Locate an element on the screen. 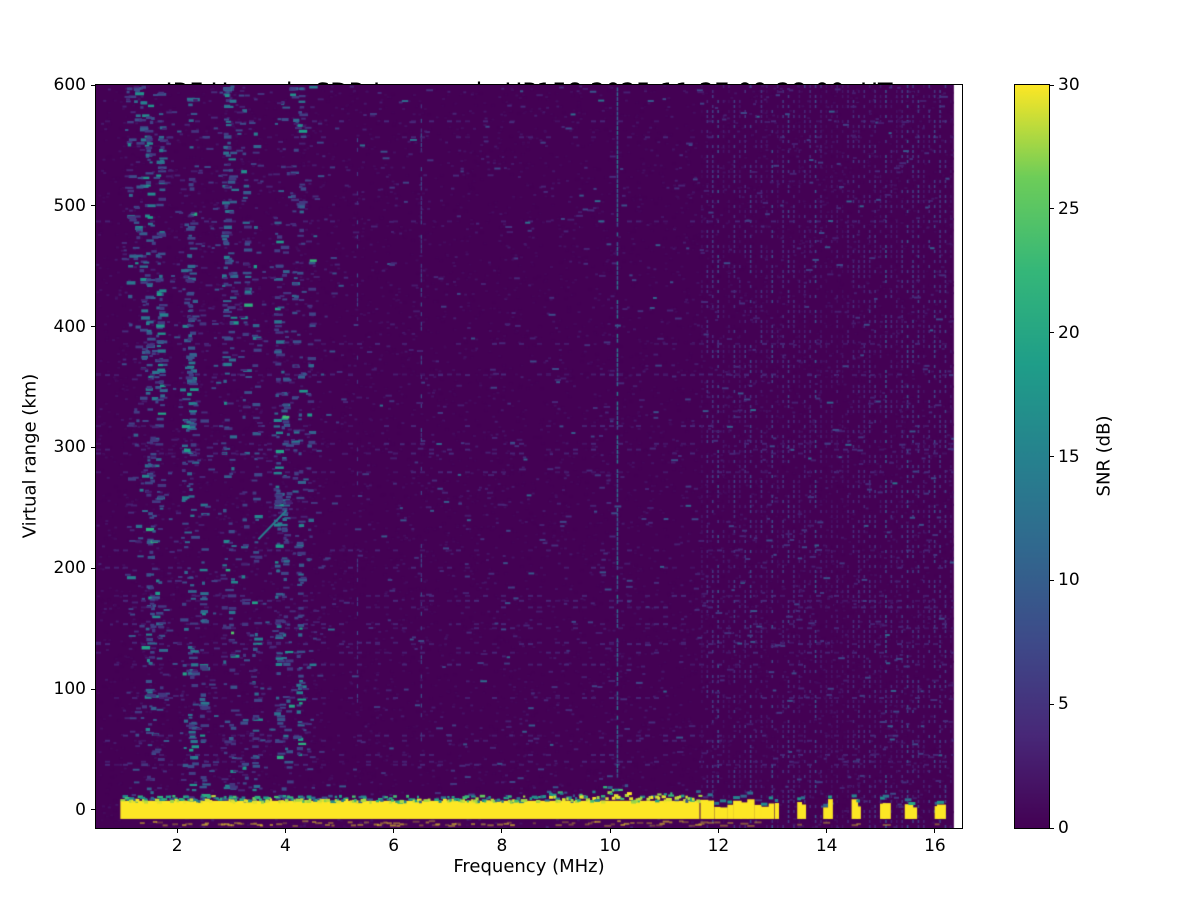  x-tick-label: 16 is located at coordinates (935, 846).